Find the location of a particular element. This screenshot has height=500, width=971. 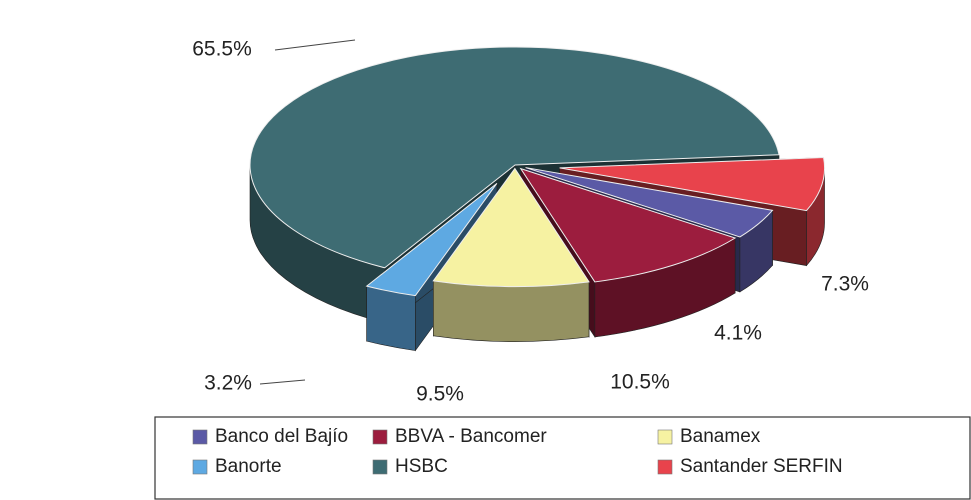

legend-label: BBVA - Bancomer is located at coordinates (471, 436).